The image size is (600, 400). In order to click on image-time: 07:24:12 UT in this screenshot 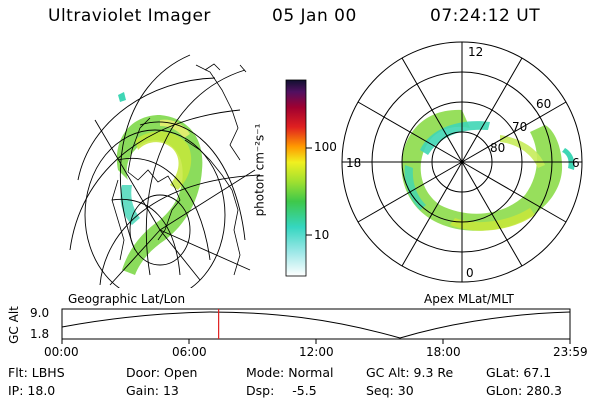, I will do `click(485, 16)`.